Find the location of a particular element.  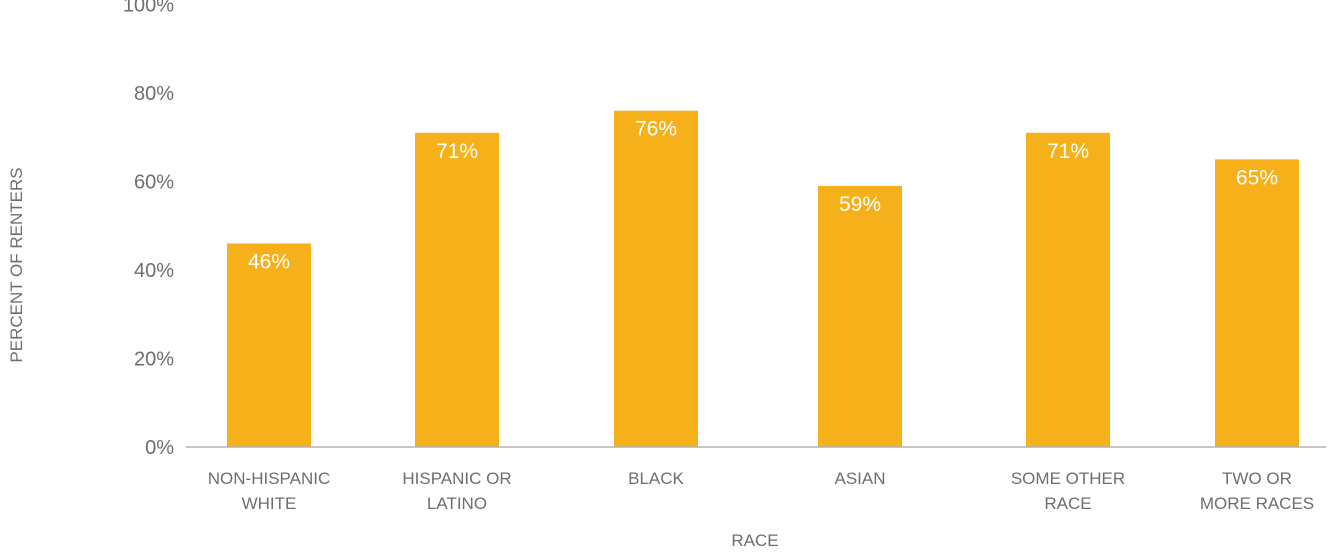

x-category-label: SOME OTHER RACE is located at coordinates (1068, 491).